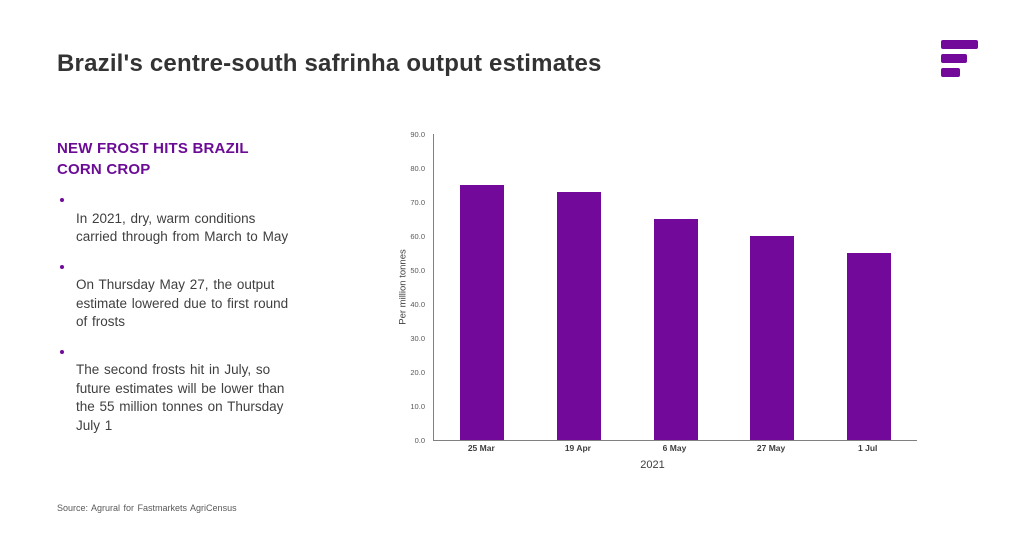 The height and width of the screenshot is (536, 1024). What do you see at coordinates (417, 236) in the screenshot?
I see `y-tick-label: 60.0` at bounding box center [417, 236].